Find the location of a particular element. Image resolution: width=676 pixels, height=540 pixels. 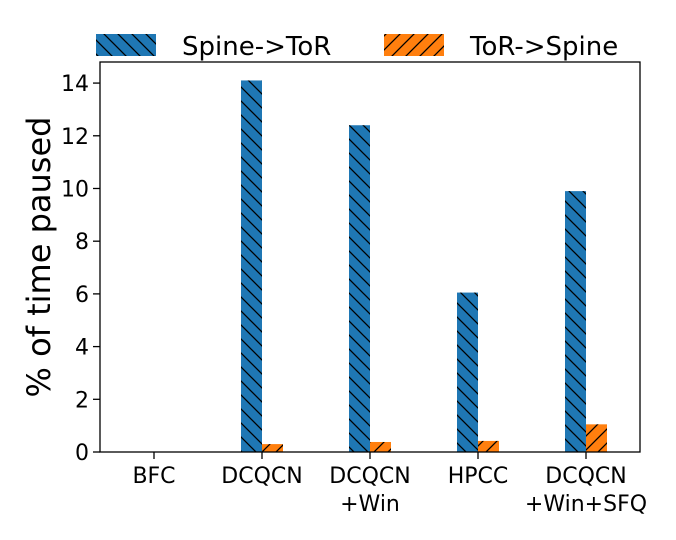

y-tick-label-6: 6 is located at coordinates (82, 295).